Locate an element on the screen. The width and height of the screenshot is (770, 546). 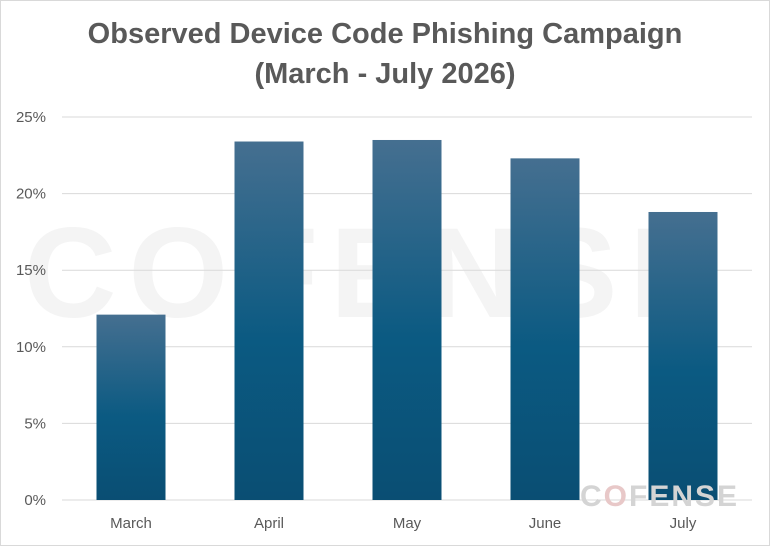
y-tick-label: 15% is located at coordinates (31, 270).